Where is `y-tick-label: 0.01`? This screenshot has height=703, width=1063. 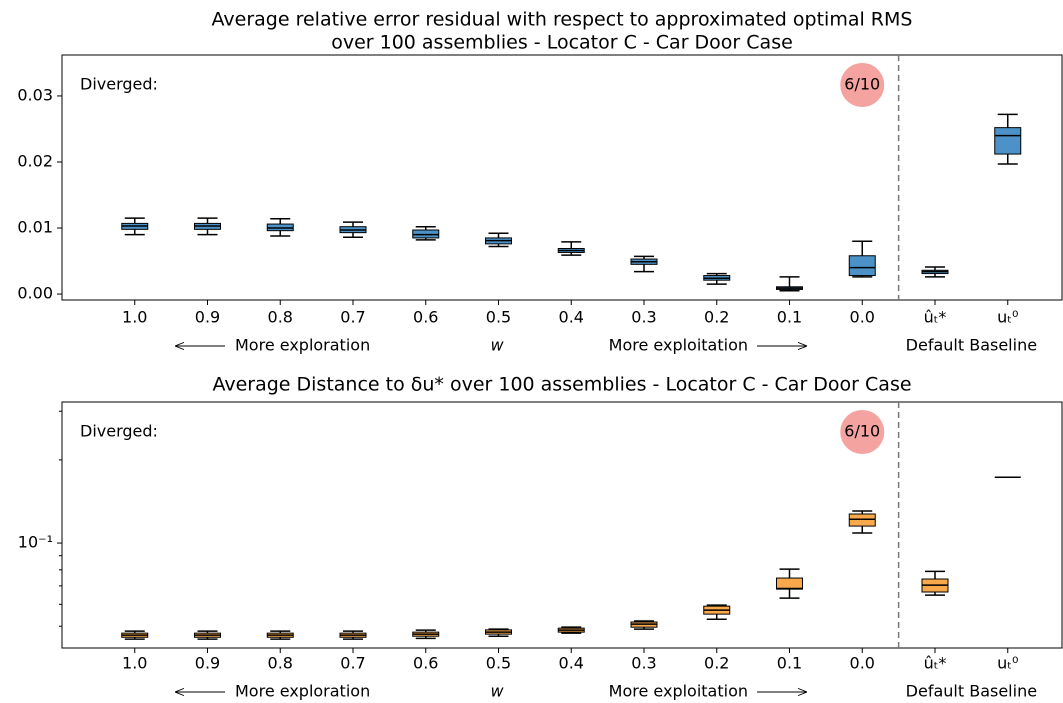 y-tick-label: 0.01 is located at coordinates (35, 227).